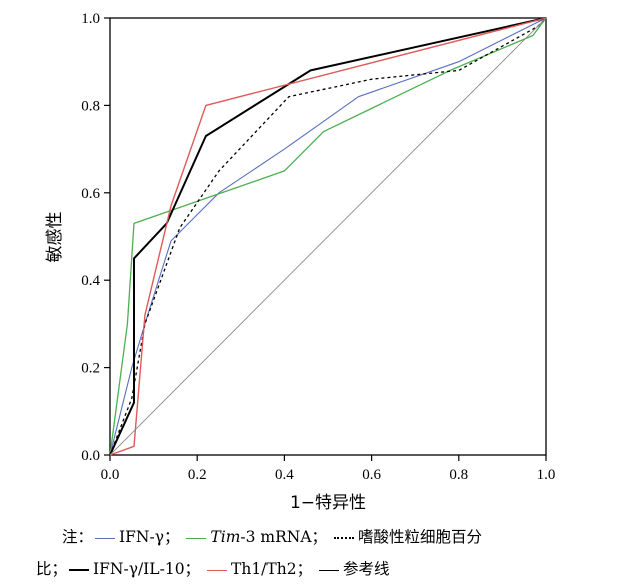  Describe the element at coordinates (90, 456) in the screenshot. I see `y-tick-label: 0.0` at that location.